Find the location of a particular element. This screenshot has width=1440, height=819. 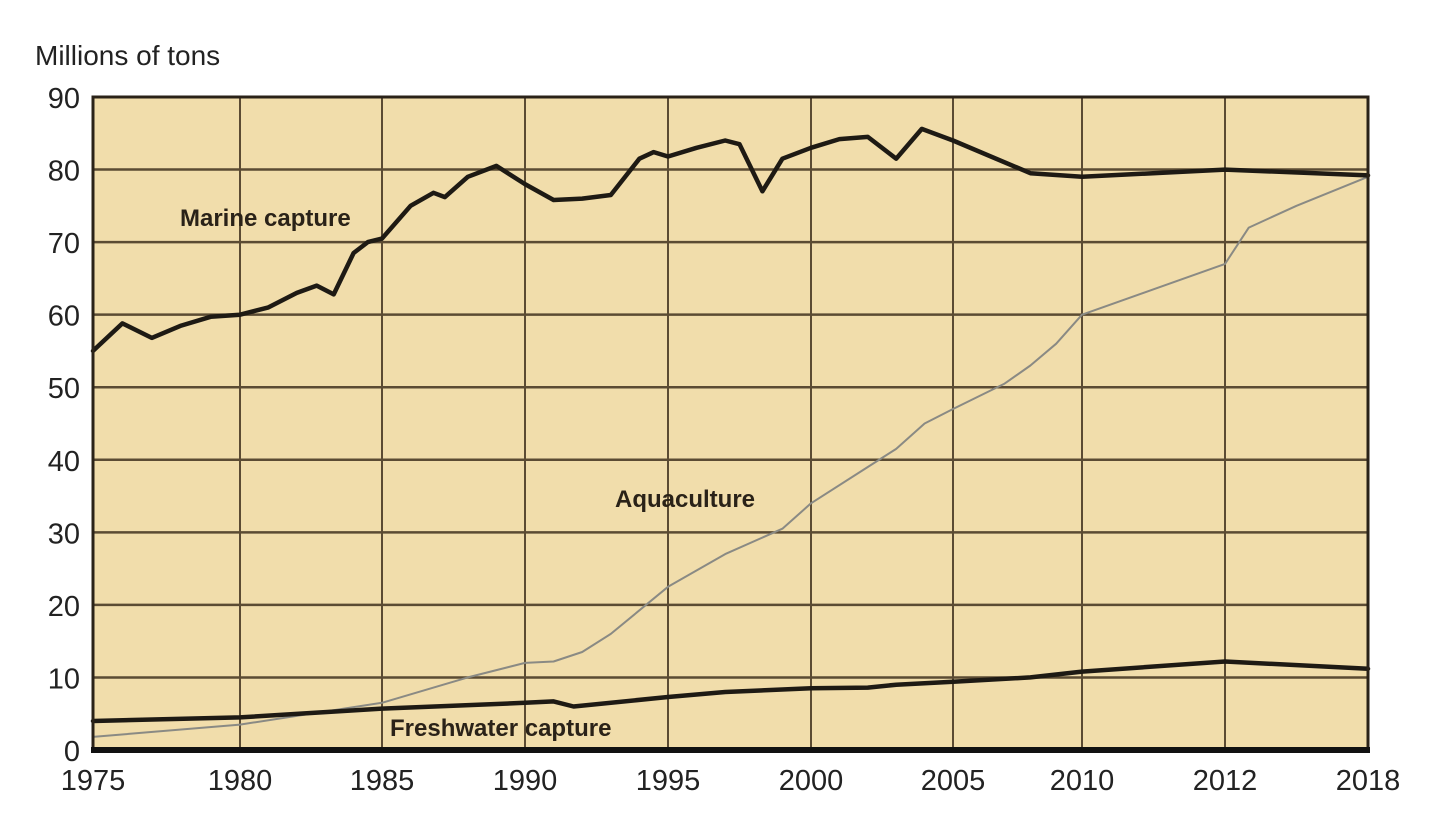

x-tick-label: 2018 is located at coordinates (1368, 781).